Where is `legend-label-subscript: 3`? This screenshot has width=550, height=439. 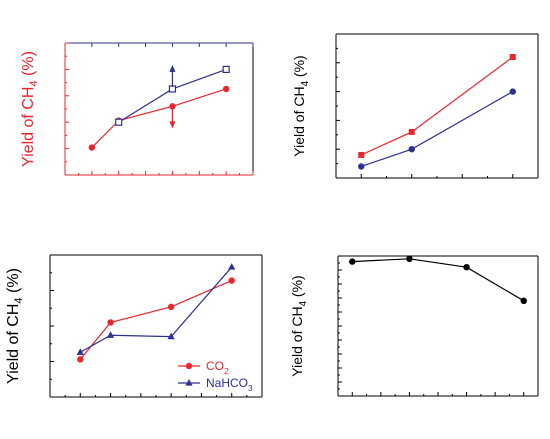
legend-label-subscript: 3 is located at coordinates (250, 388).